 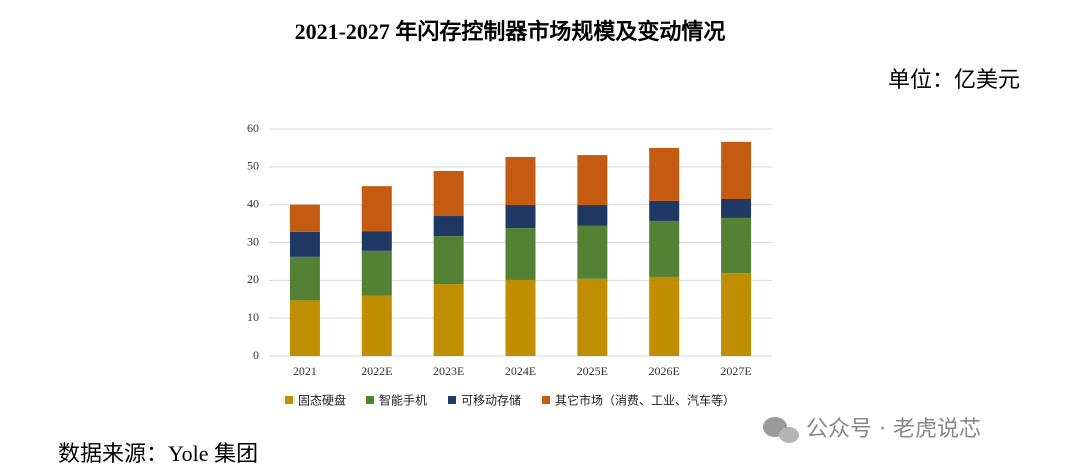 What do you see at coordinates (735, 371) in the screenshot?
I see `x-tick-label: 2027E` at bounding box center [735, 371].